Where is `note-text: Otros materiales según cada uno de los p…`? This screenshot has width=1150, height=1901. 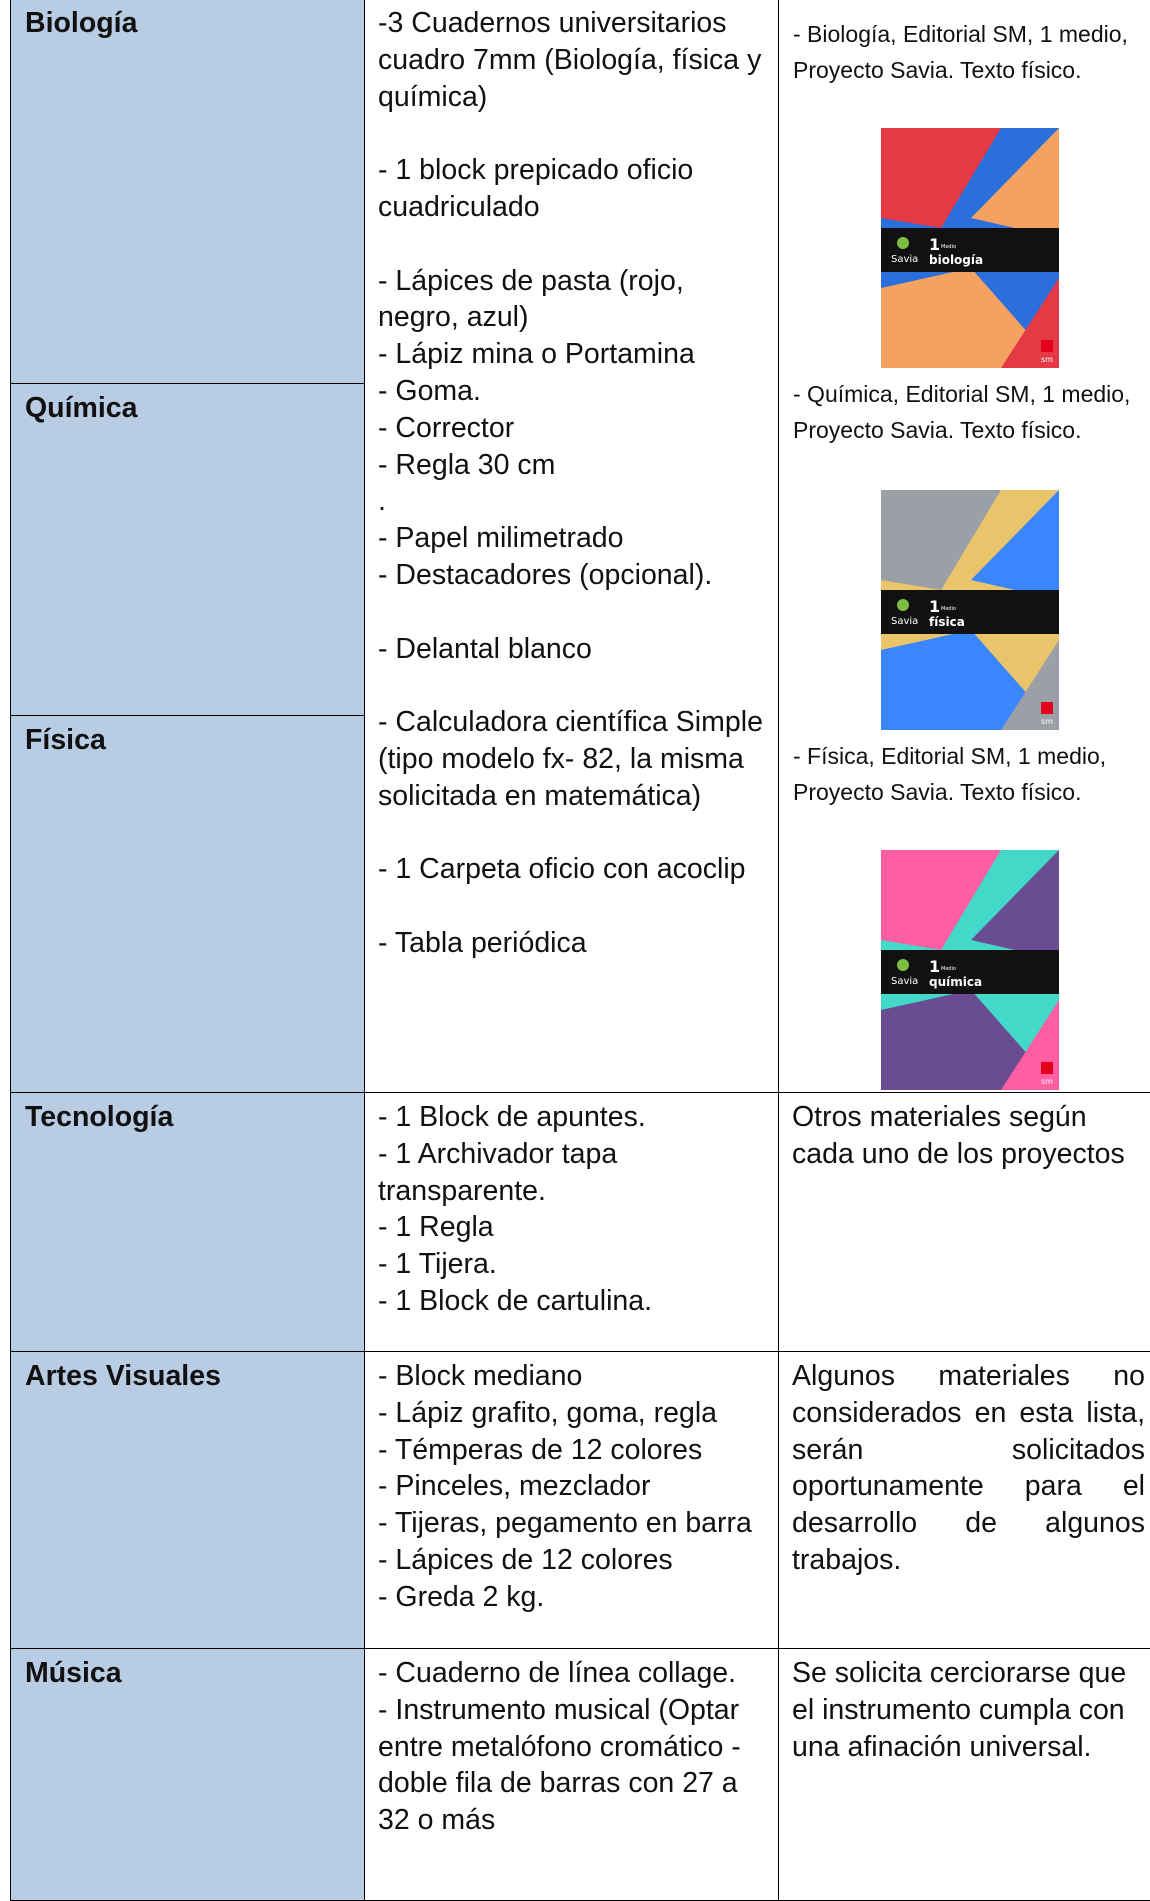
note-text: Otros materiales según cada uno de los p… is located at coordinates (958, 1135).